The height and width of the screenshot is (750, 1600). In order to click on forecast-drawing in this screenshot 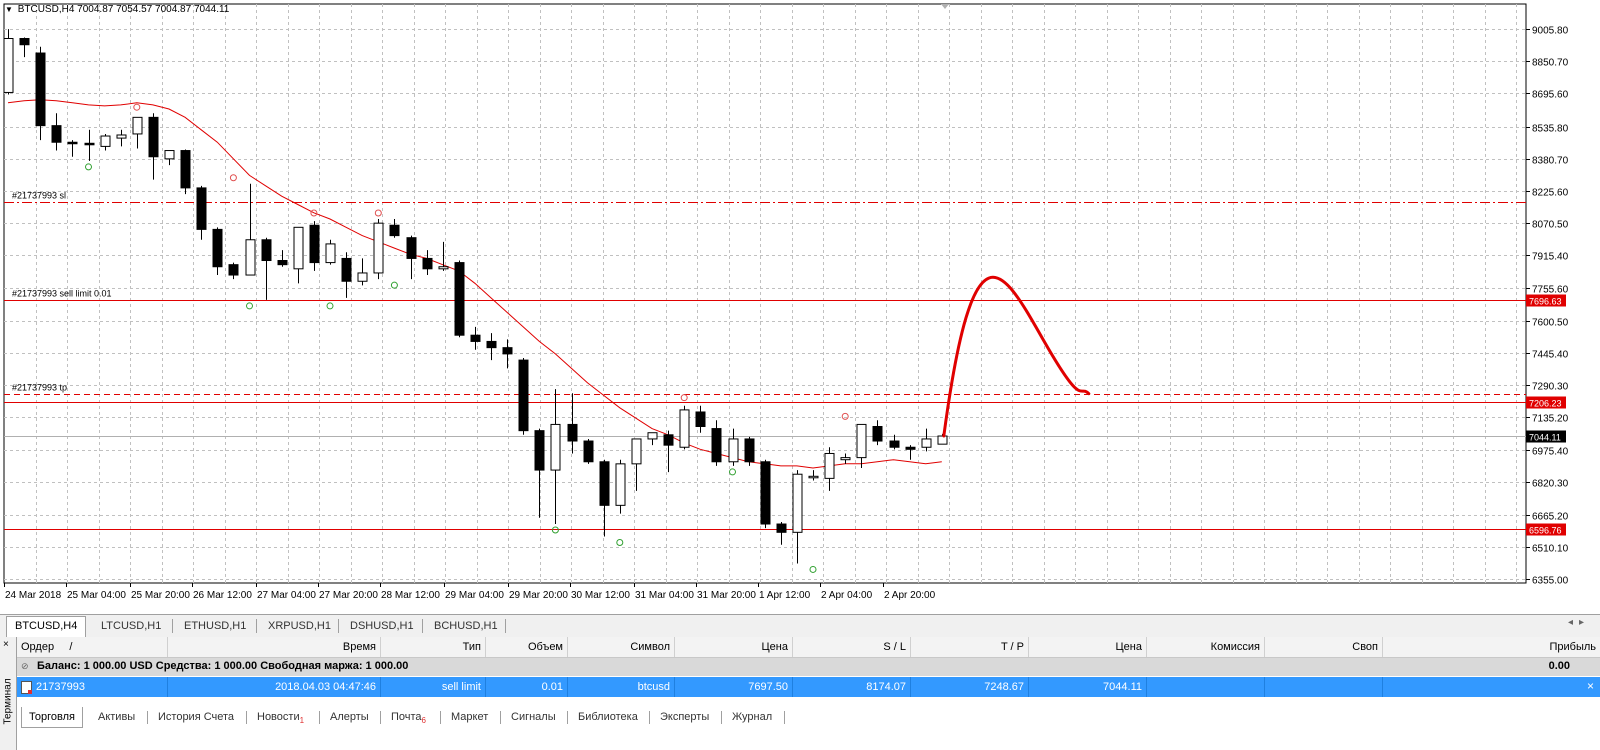, I will do `click(1016, 356)`.